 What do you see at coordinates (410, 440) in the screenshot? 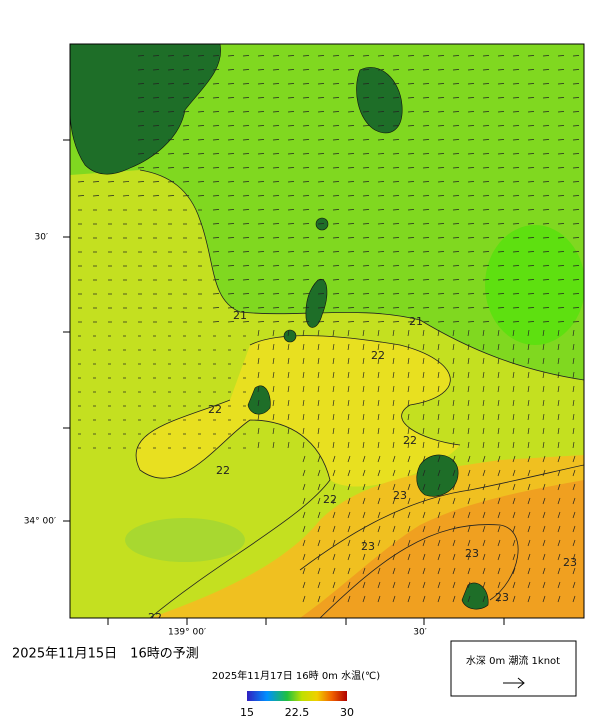
I see `contour-label: 22` at bounding box center [410, 440].